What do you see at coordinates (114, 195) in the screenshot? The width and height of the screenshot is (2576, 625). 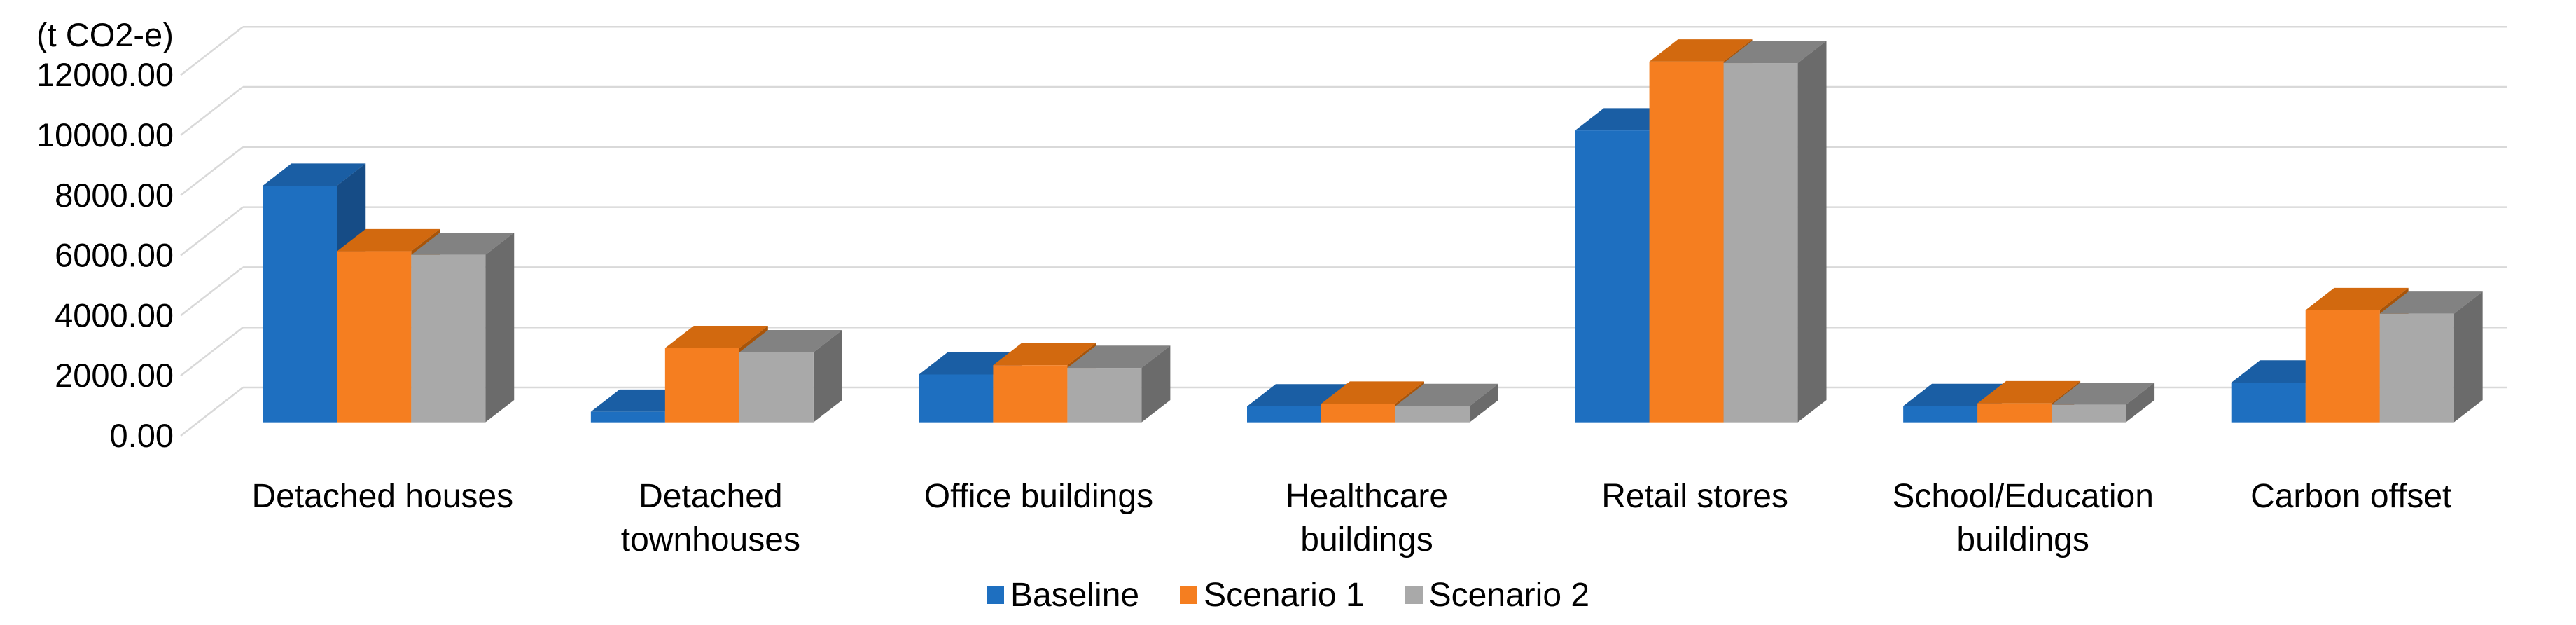 I see `y-tick-label: 8000.00` at bounding box center [114, 195].